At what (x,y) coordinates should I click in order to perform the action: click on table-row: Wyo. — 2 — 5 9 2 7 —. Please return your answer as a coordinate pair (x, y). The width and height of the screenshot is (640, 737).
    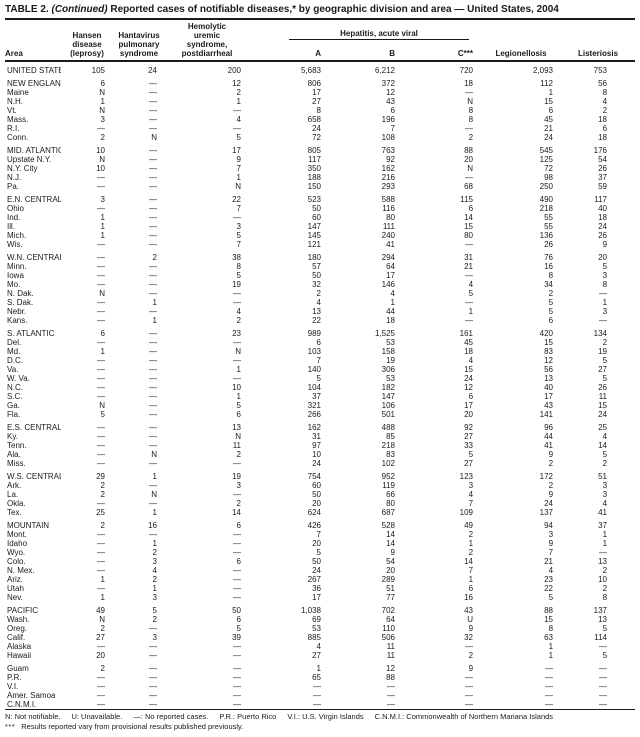
    Looking at the image, I should click on (320, 552).